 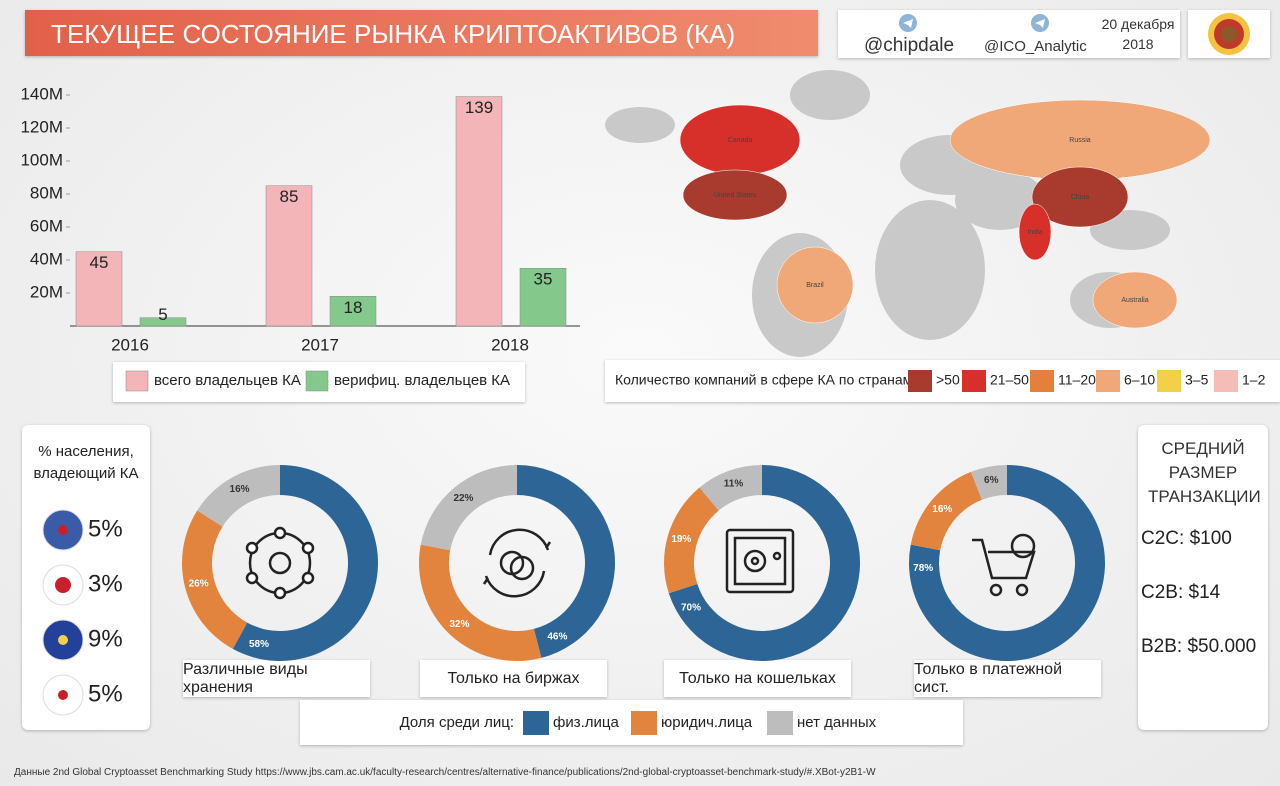 I want to click on value-label: 6%, so click(x=991, y=480).